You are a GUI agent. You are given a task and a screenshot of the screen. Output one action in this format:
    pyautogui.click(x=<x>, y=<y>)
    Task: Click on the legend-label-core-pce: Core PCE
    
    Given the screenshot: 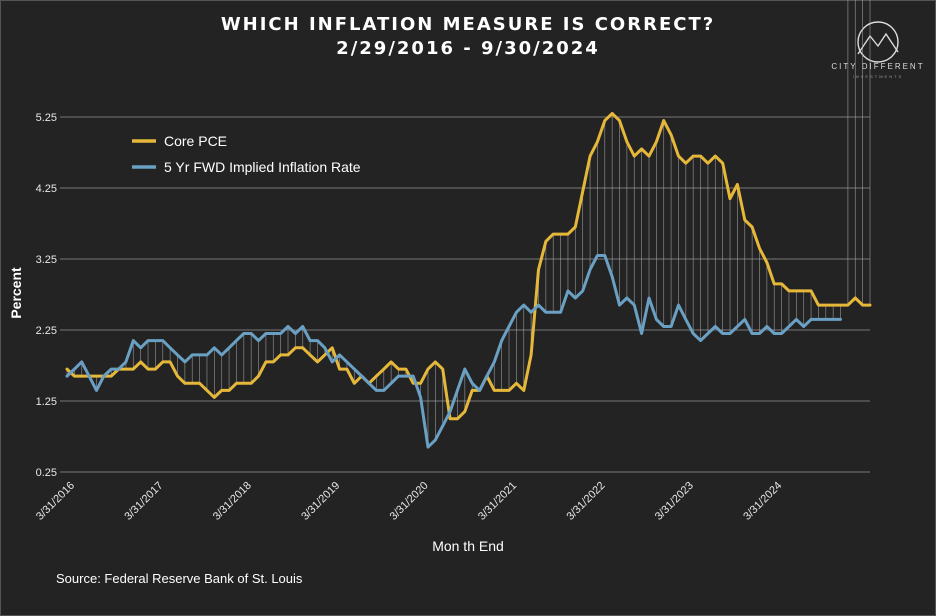 What is the action you would take?
    pyautogui.click(x=195, y=141)
    